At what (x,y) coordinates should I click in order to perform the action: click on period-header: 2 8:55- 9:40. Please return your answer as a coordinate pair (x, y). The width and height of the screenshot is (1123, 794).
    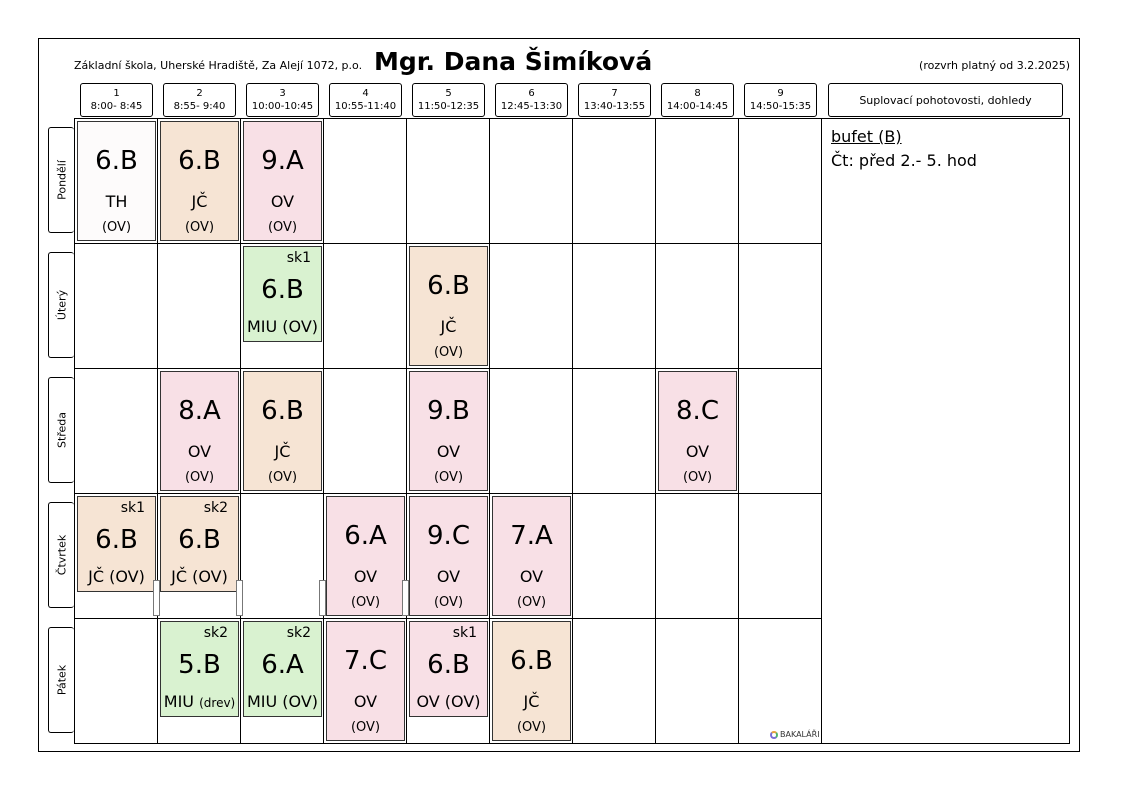
    Looking at the image, I should click on (199, 100).